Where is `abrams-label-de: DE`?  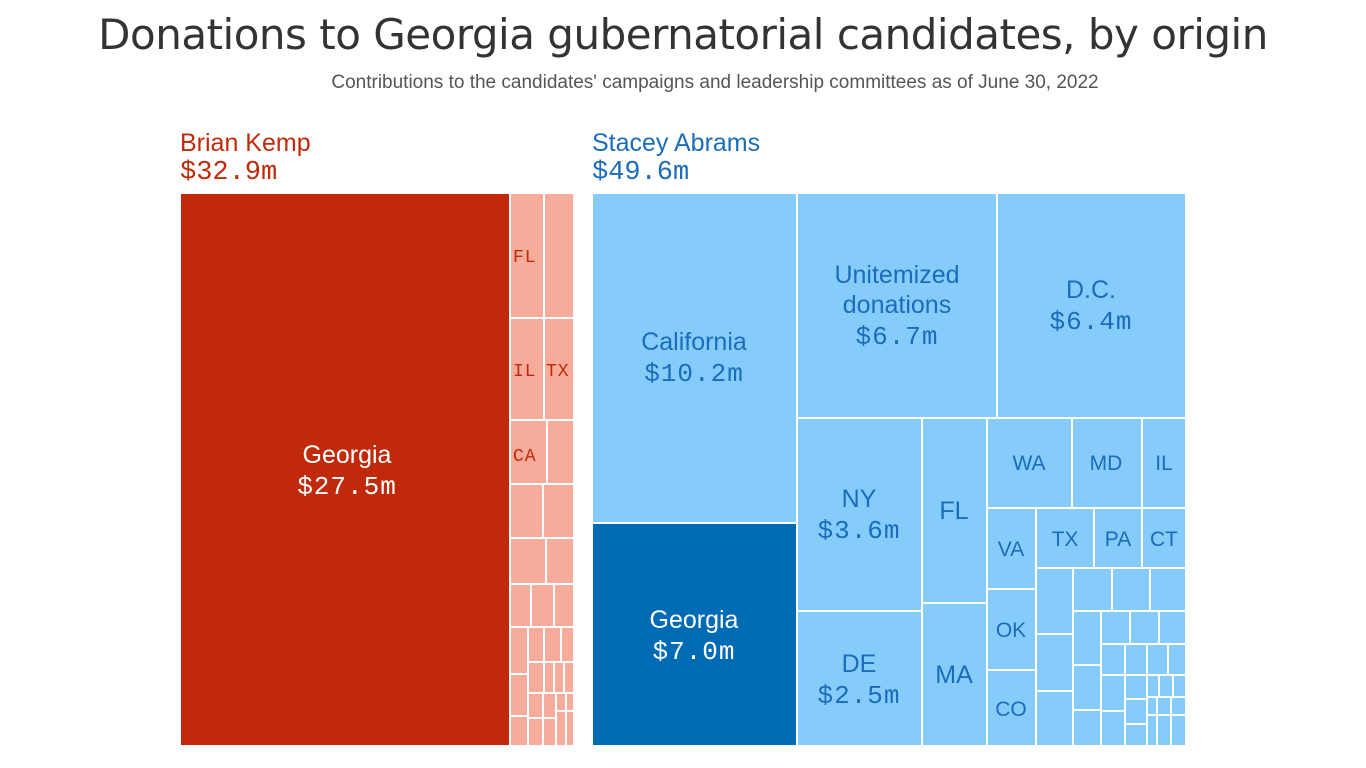 abrams-label-de: DE is located at coordinates (859, 664).